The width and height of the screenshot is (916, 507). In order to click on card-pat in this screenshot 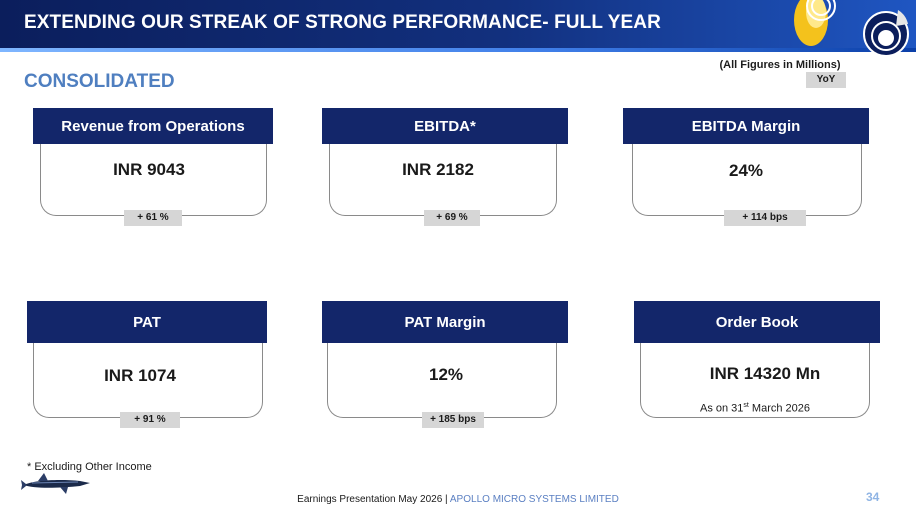, I will do `click(148, 380)`.